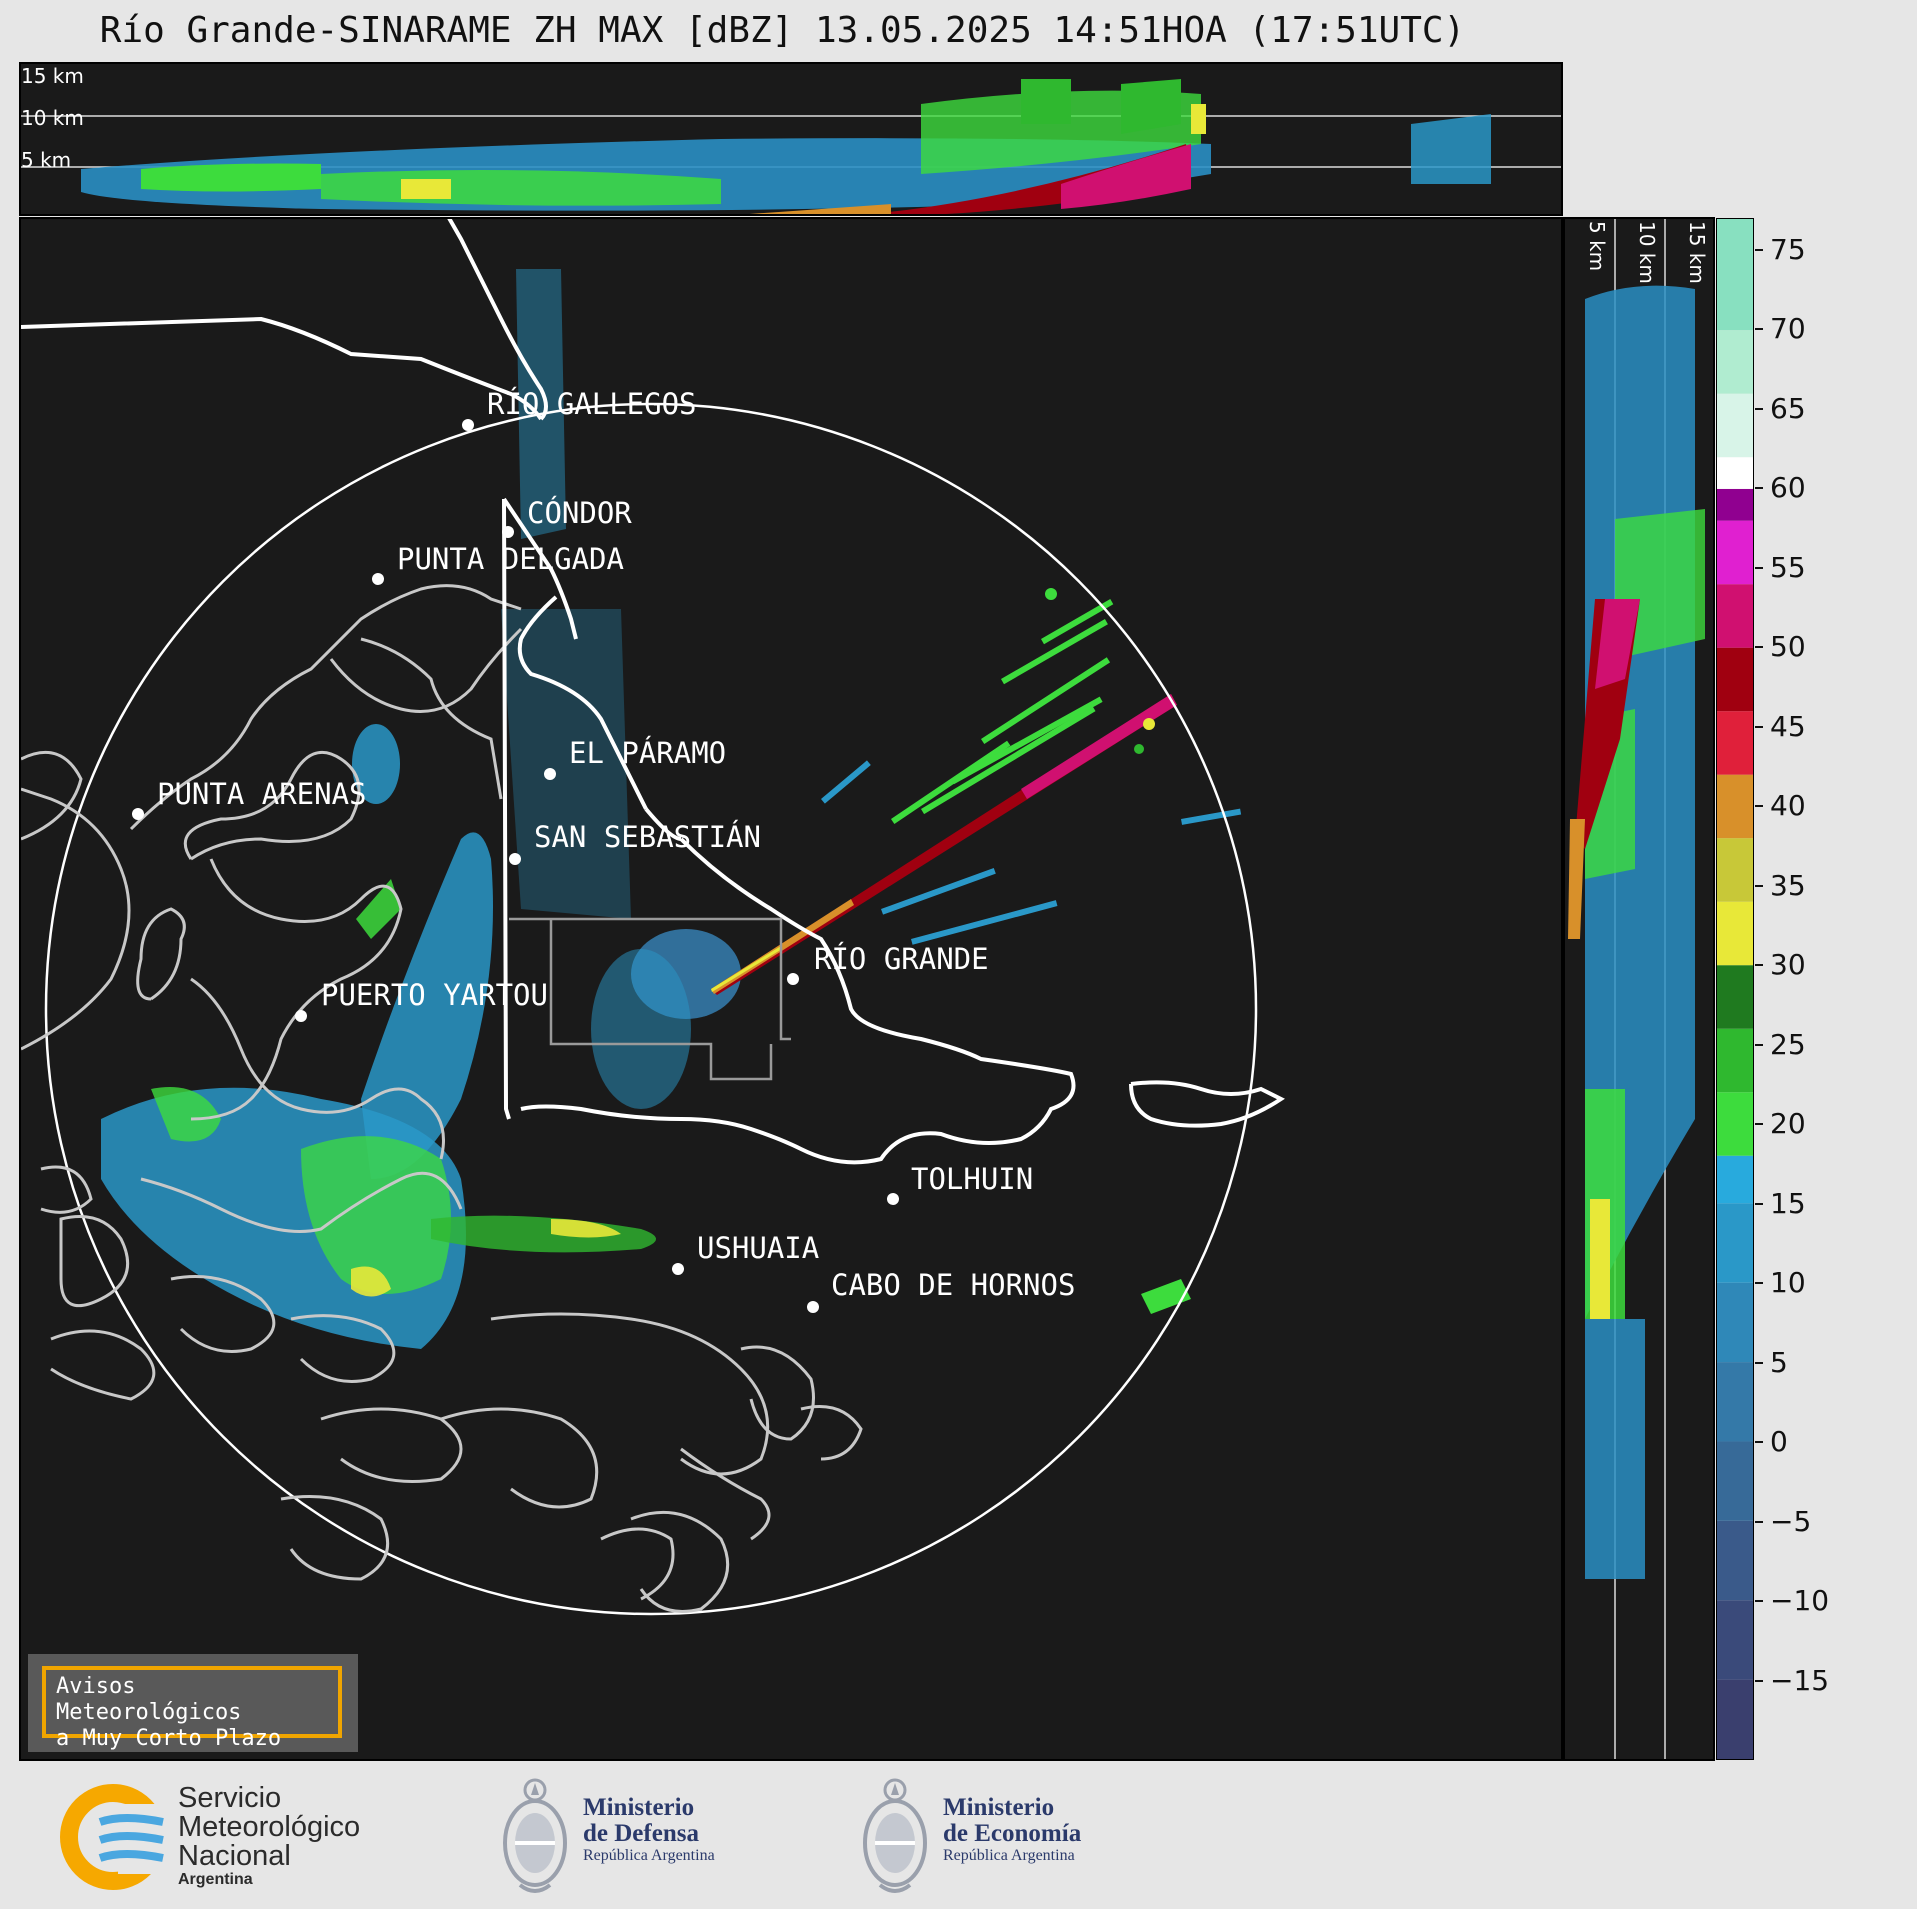 Image resolution: width=1917 pixels, height=1909 pixels. I want to click on smn-emblem-icon, so click(119, 1837).